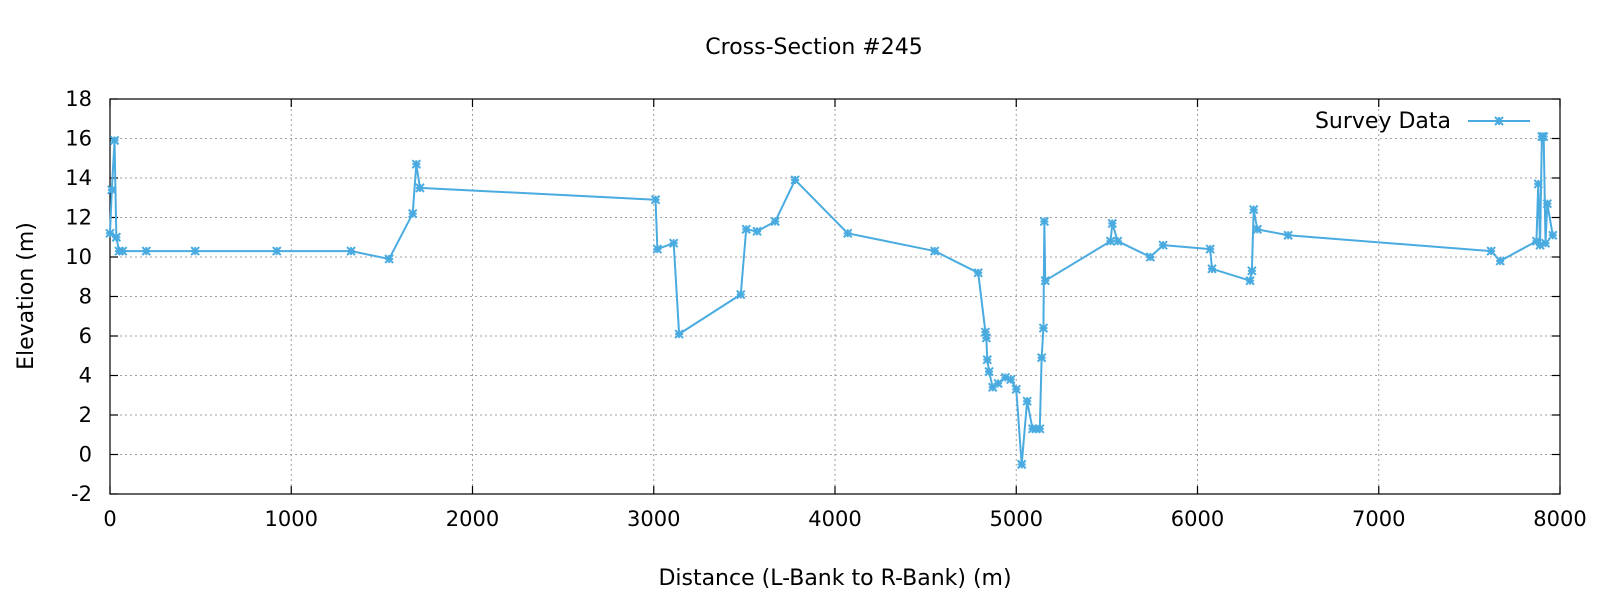 The image size is (1600, 600). What do you see at coordinates (85, 455) in the screenshot?
I see `y-tick-label: 0` at bounding box center [85, 455].